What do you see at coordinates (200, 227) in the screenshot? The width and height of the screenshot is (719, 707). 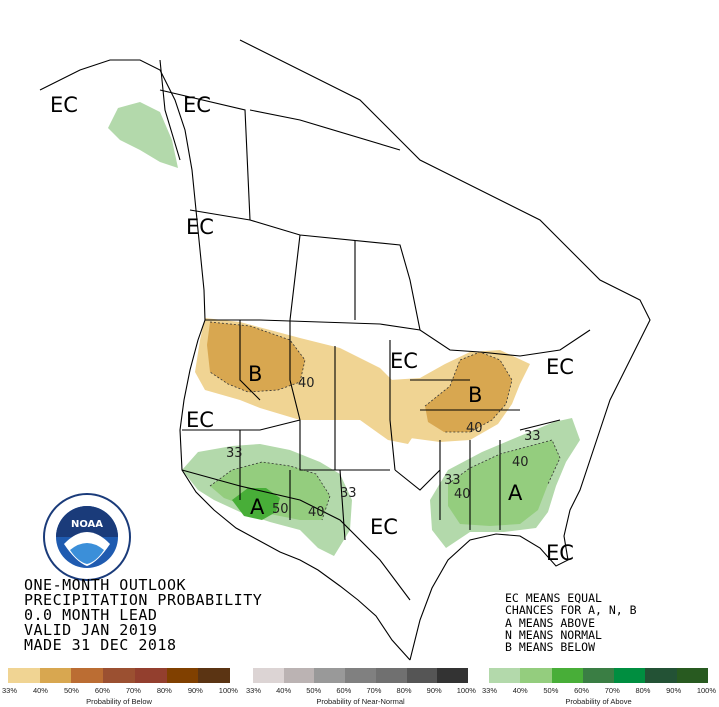 I see `label-ec-pacific-coast: EC` at bounding box center [200, 227].